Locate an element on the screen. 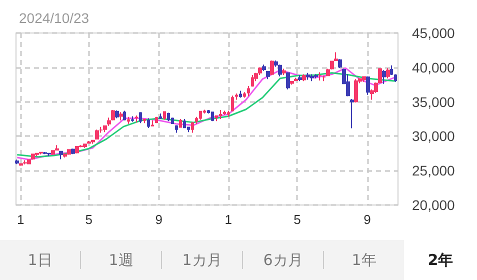 The width and height of the screenshot is (477, 280). text: 1年 is located at coordinates (364, 260).